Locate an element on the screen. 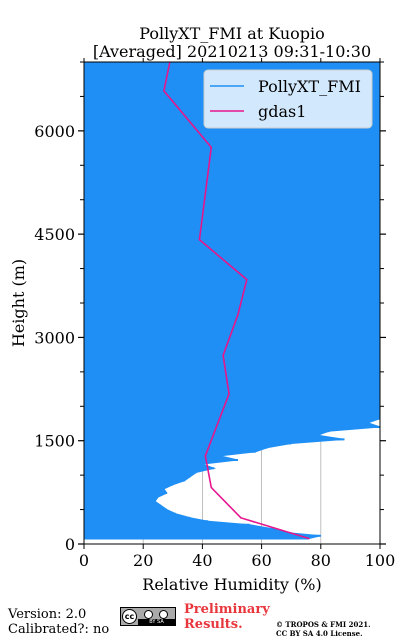 The height and width of the screenshot is (640, 400). x-tick-label: 60 is located at coordinates (261, 560).